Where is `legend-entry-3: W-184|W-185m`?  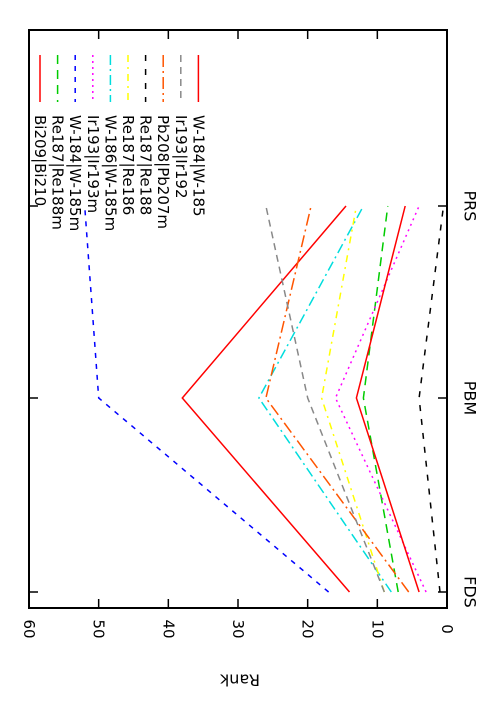 legend-entry-3: W-184|W-185m is located at coordinates (75, 173).